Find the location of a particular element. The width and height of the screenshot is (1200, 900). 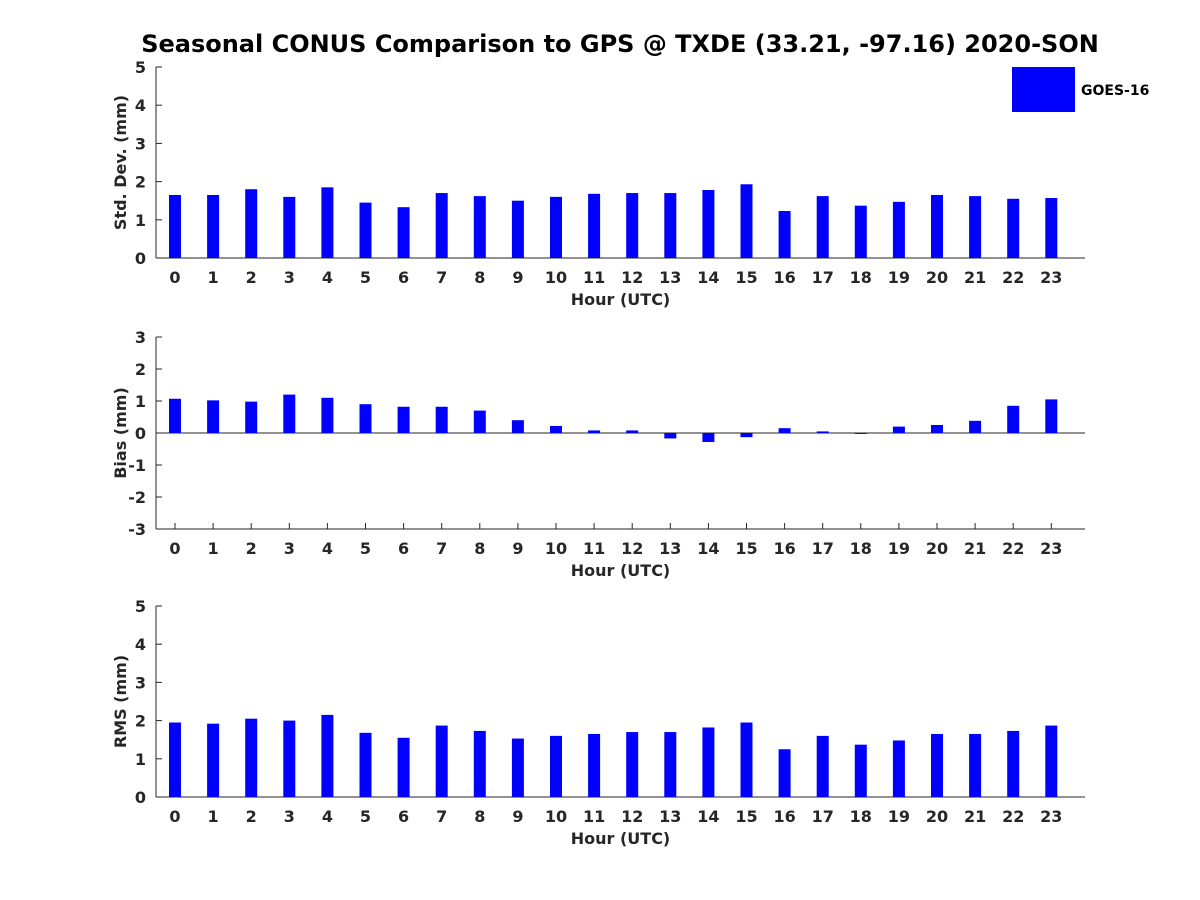

panel-3-x-tick-label: 4 is located at coordinates (327, 816).